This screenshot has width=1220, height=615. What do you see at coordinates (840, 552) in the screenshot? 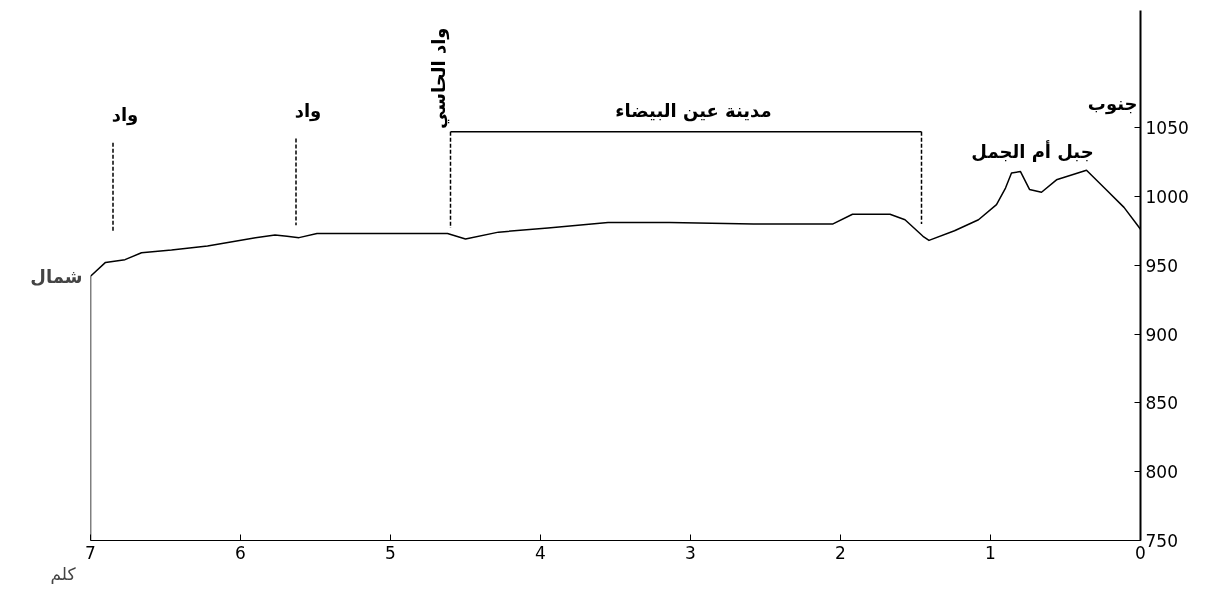
I see `x-tick-label: 2` at bounding box center [840, 552].